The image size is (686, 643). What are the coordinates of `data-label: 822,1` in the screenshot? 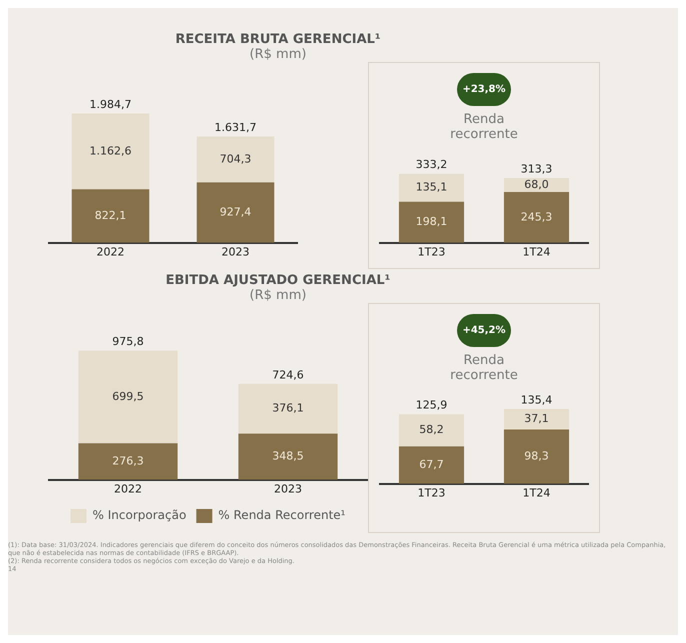 It's located at (110, 215).